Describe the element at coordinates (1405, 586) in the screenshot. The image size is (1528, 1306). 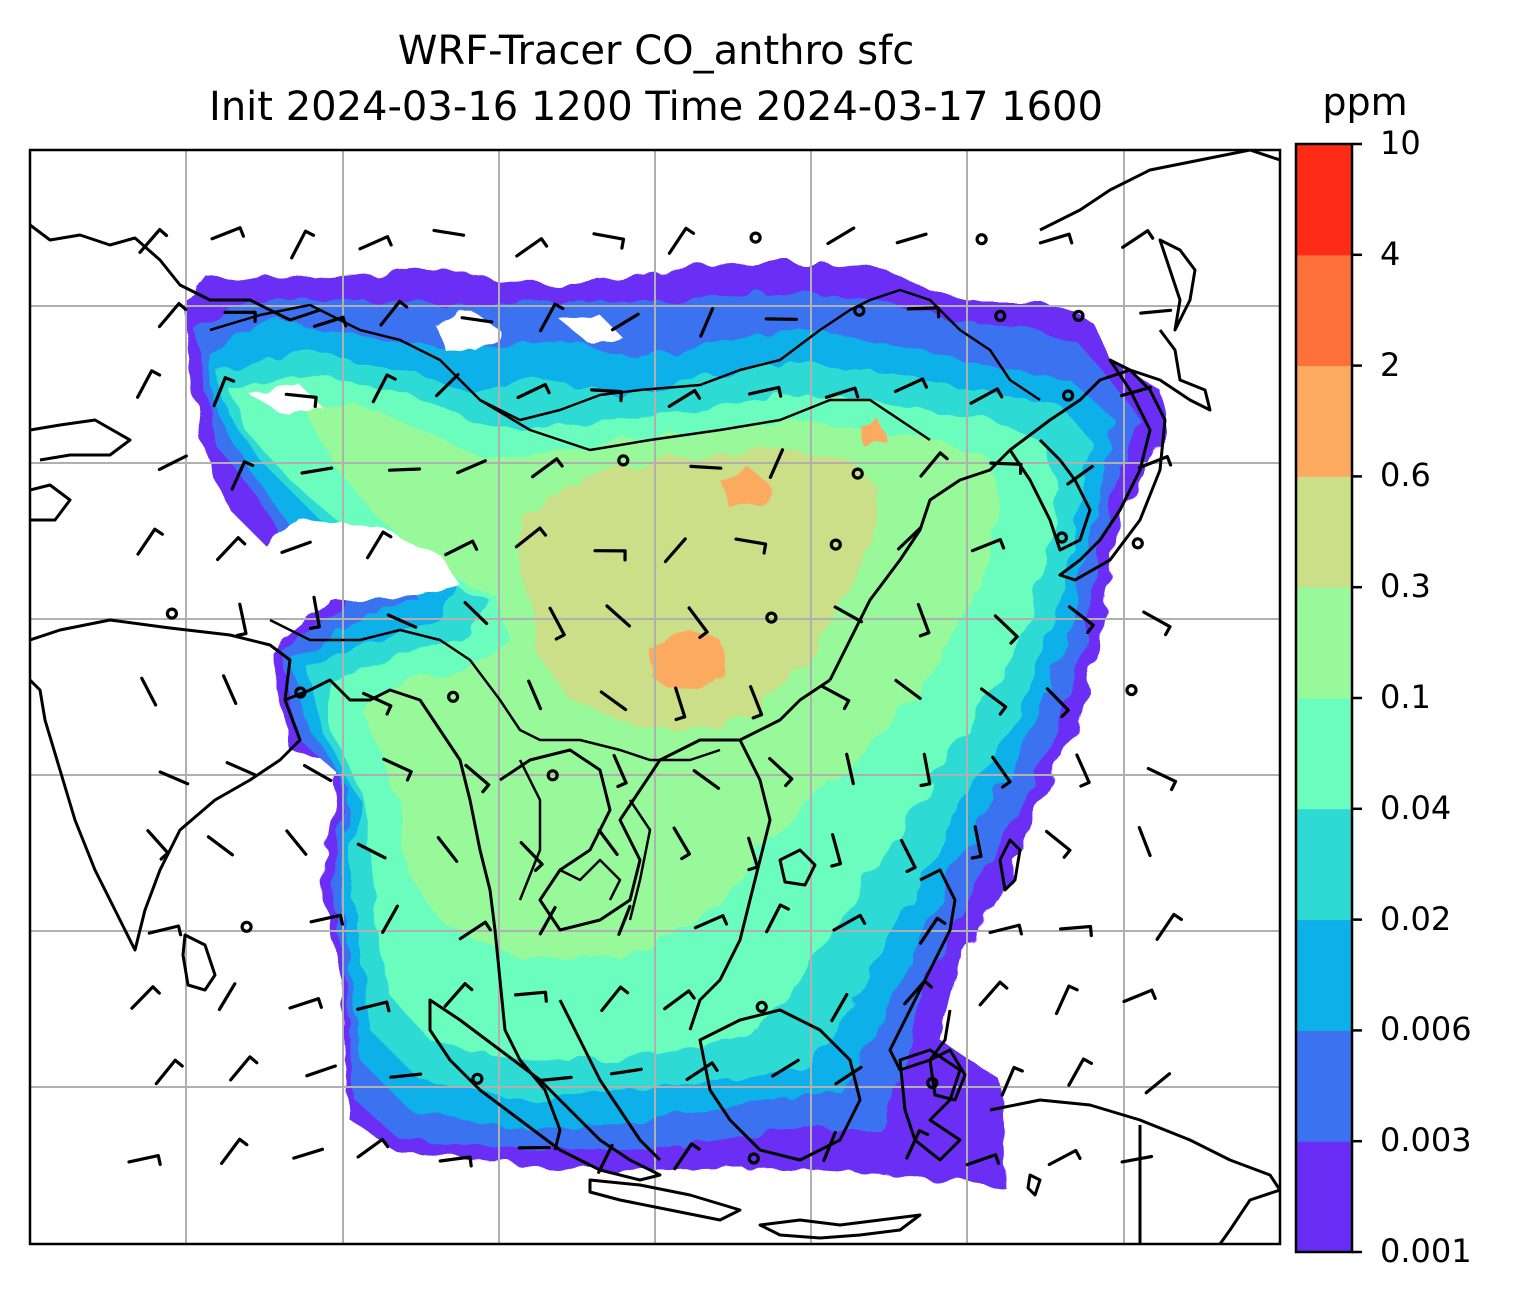
I see `colorbar-tick-label: 0.3` at that location.